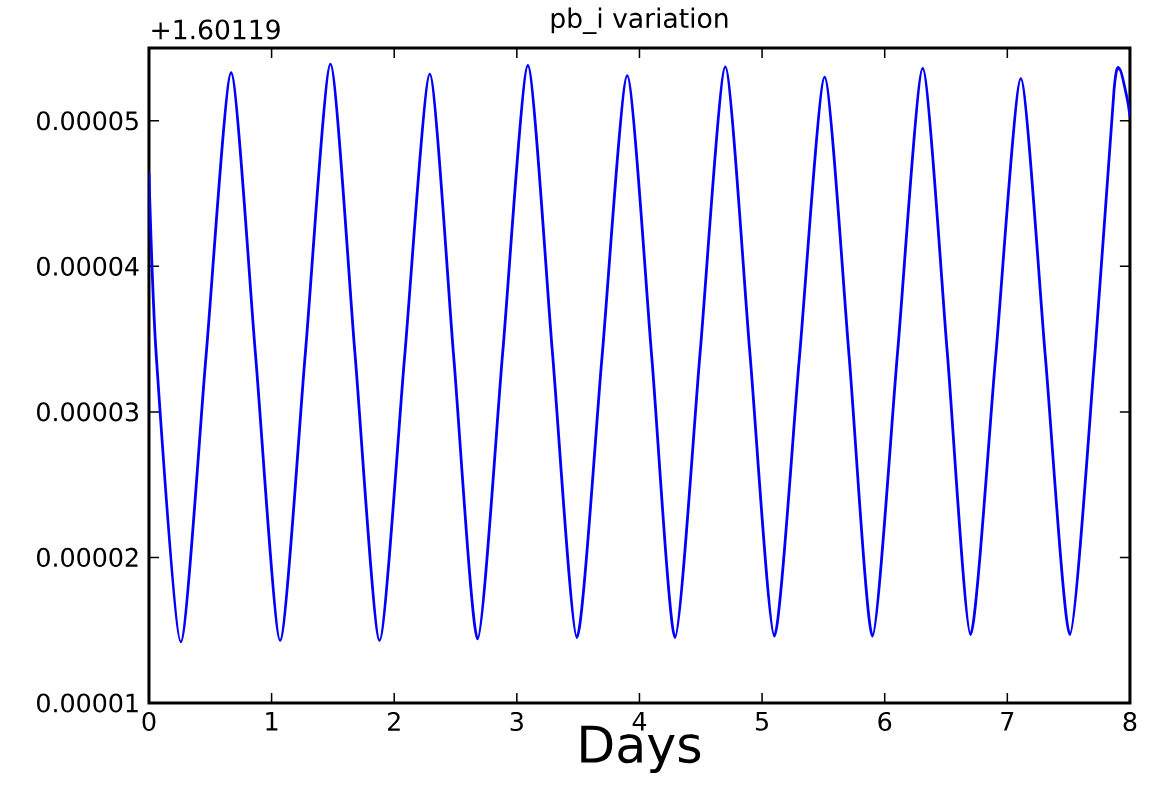  What do you see at coordinates (87, 412) in the screenshot?
I see `y-tick-label: 0.00003` at bounding box center [87, 412].